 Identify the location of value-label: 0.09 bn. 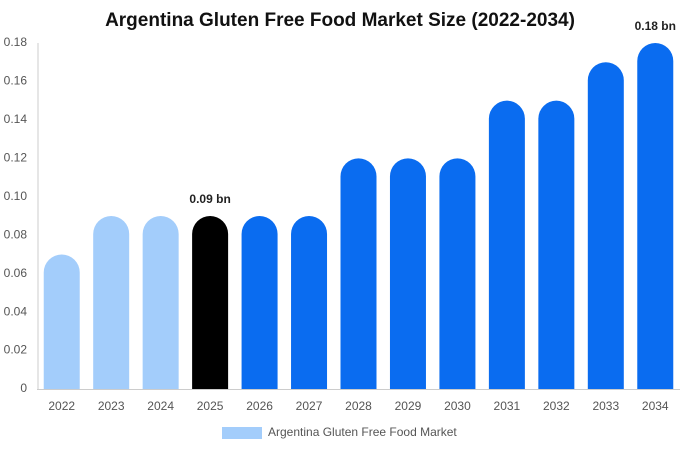
(209, 199).